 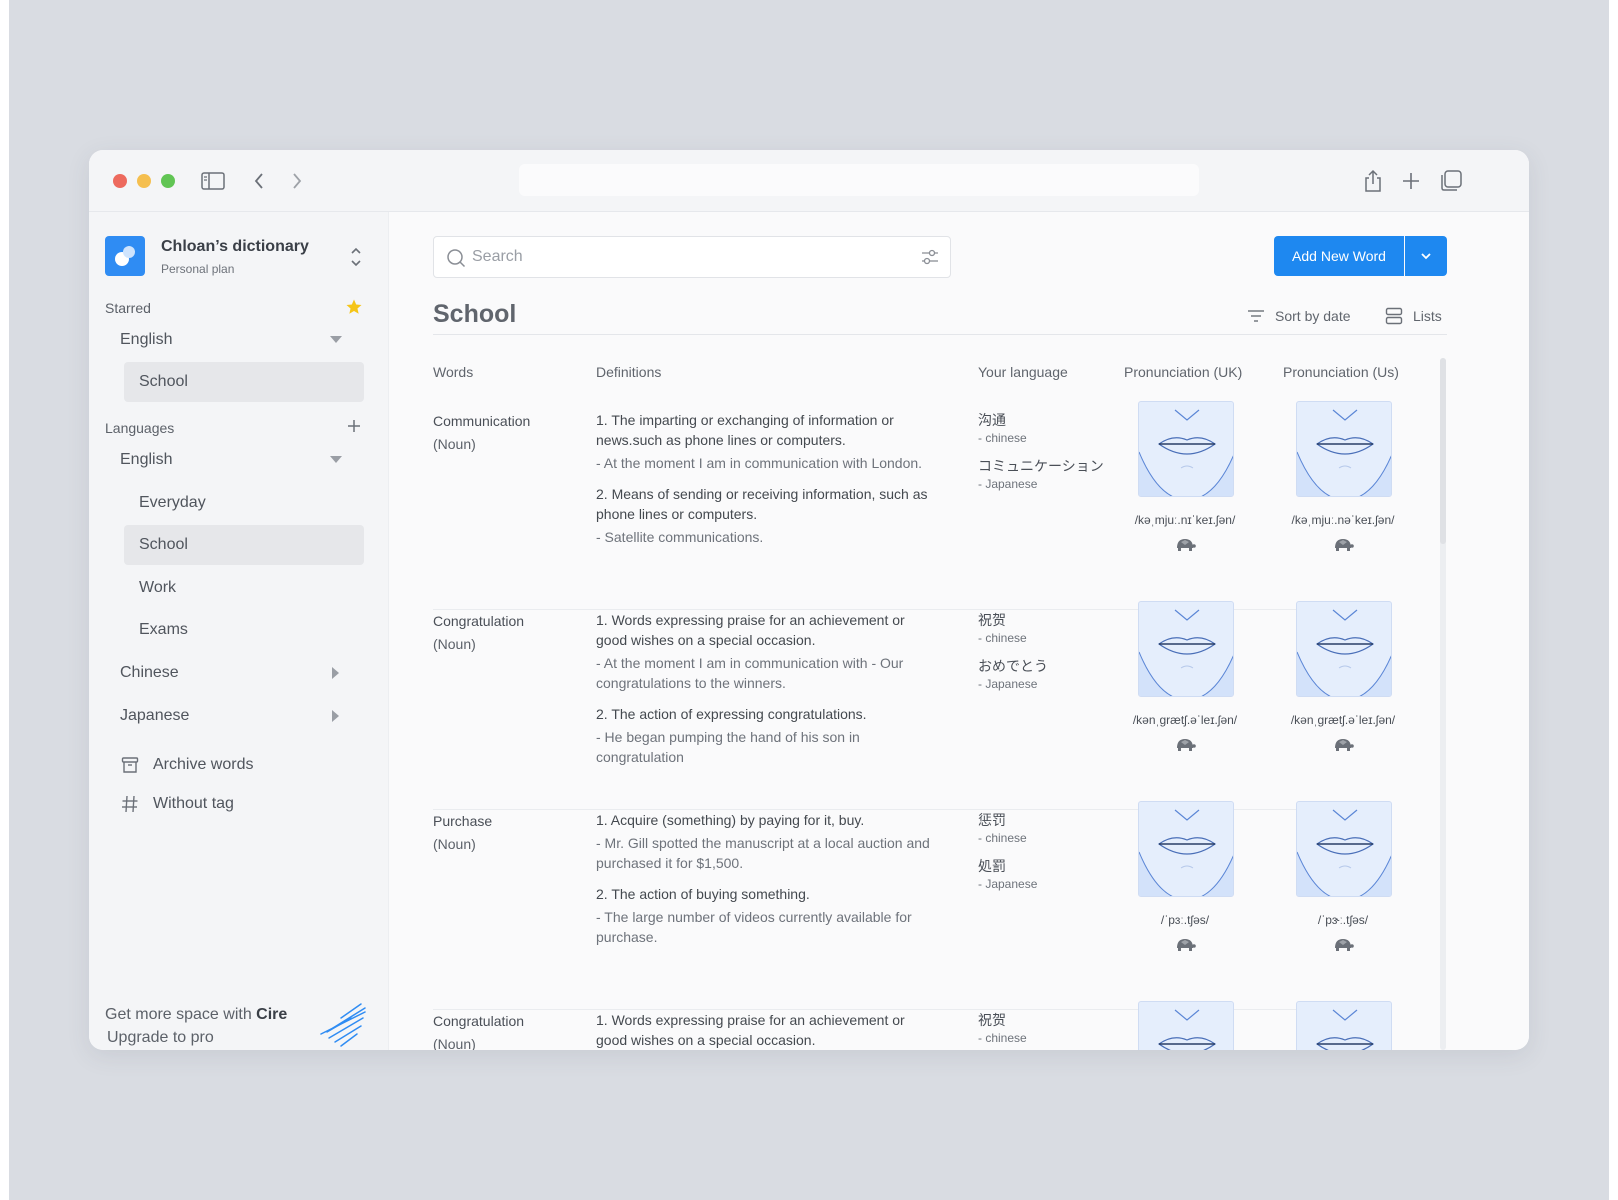 What do you see at coordinates (245, 460) in the screenshot?
I see `sidebar-item-english: English` at bounding box center [245, 460].